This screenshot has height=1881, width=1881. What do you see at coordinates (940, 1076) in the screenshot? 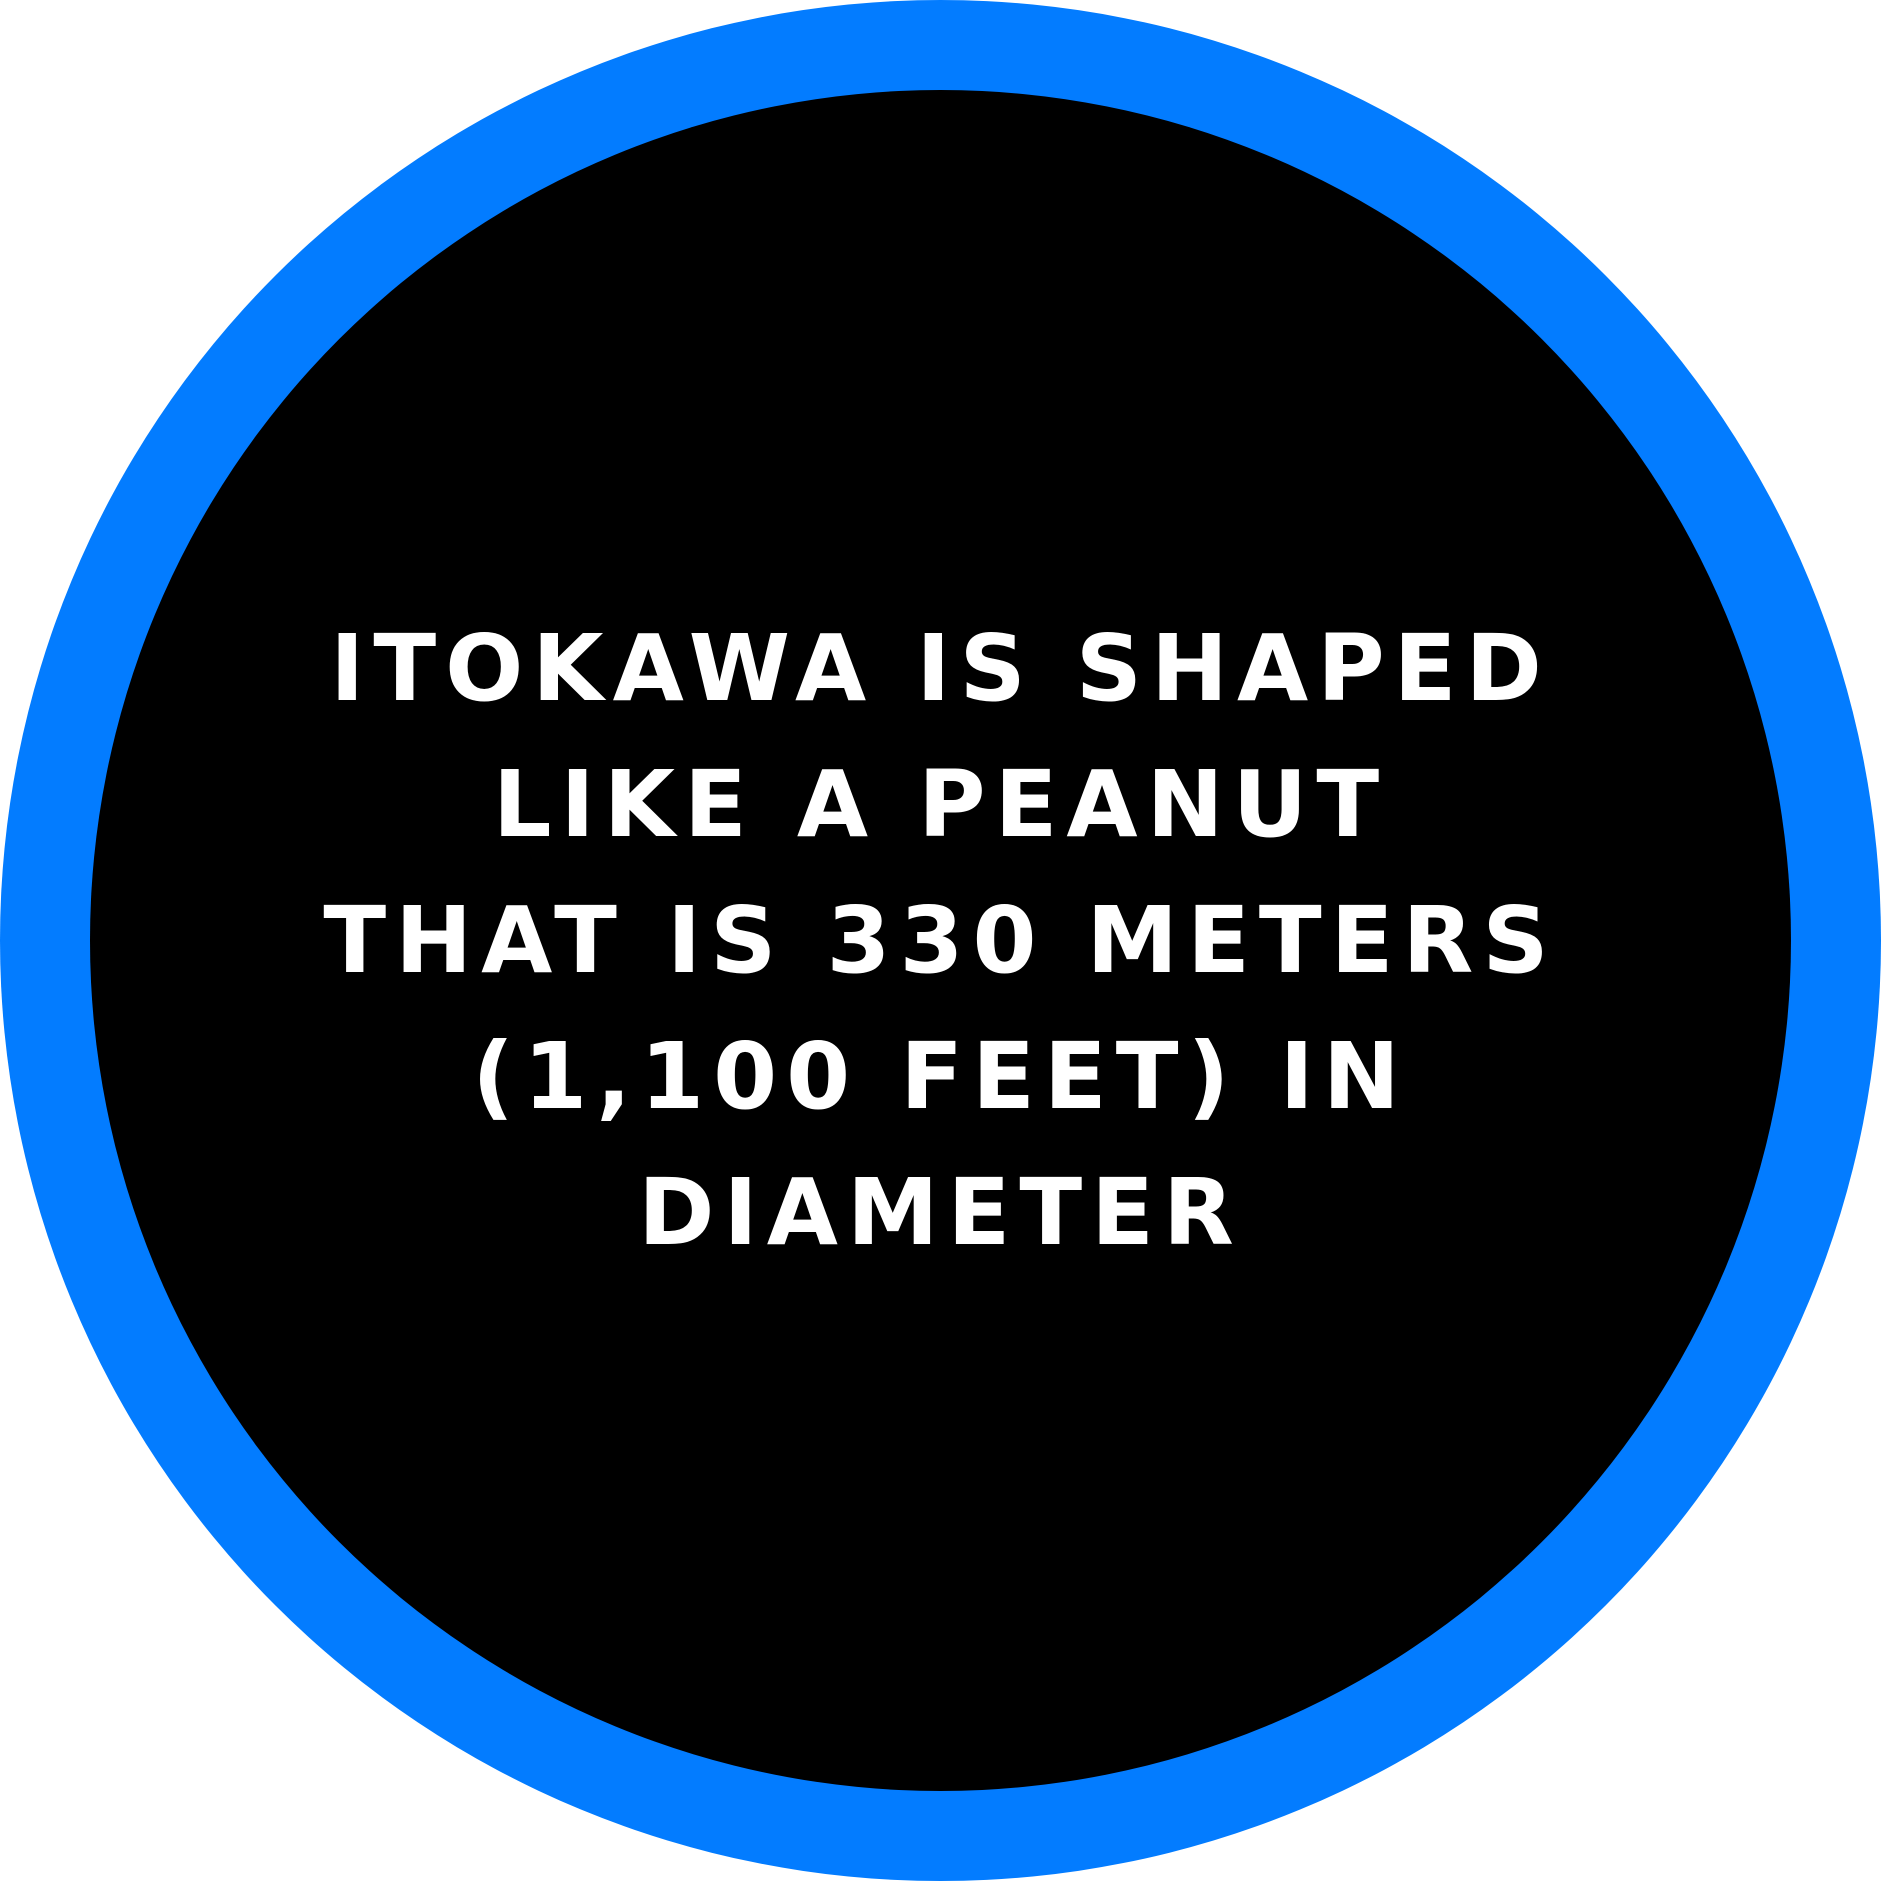
I see `fact-line: (1,100 FEET) IN` at bounding box center [940, 1076].